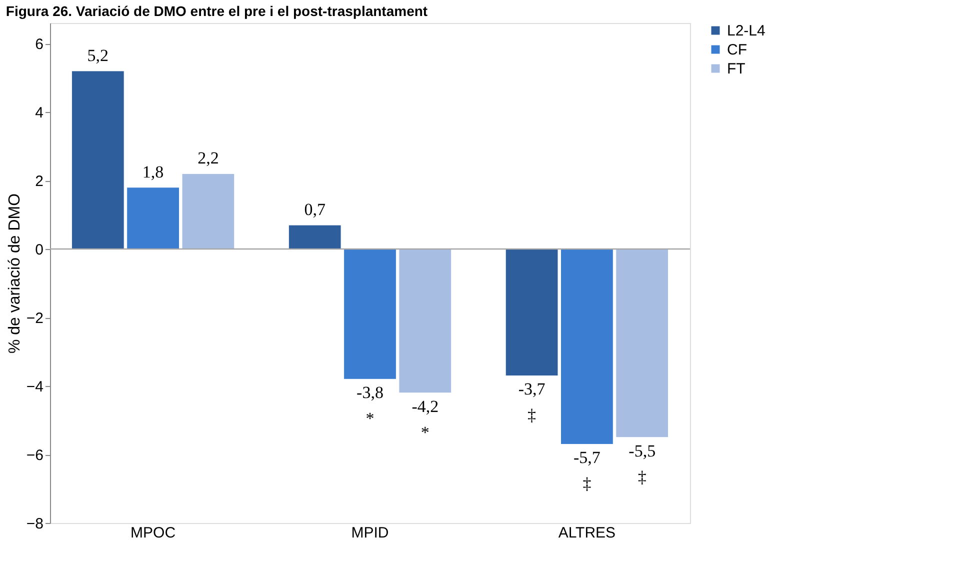 Image resolution: width=956 pixels, height=579 pixels. Describe the element at coordinates (736, 69) in the screenshot. I see `legend-label: FT` at that location.